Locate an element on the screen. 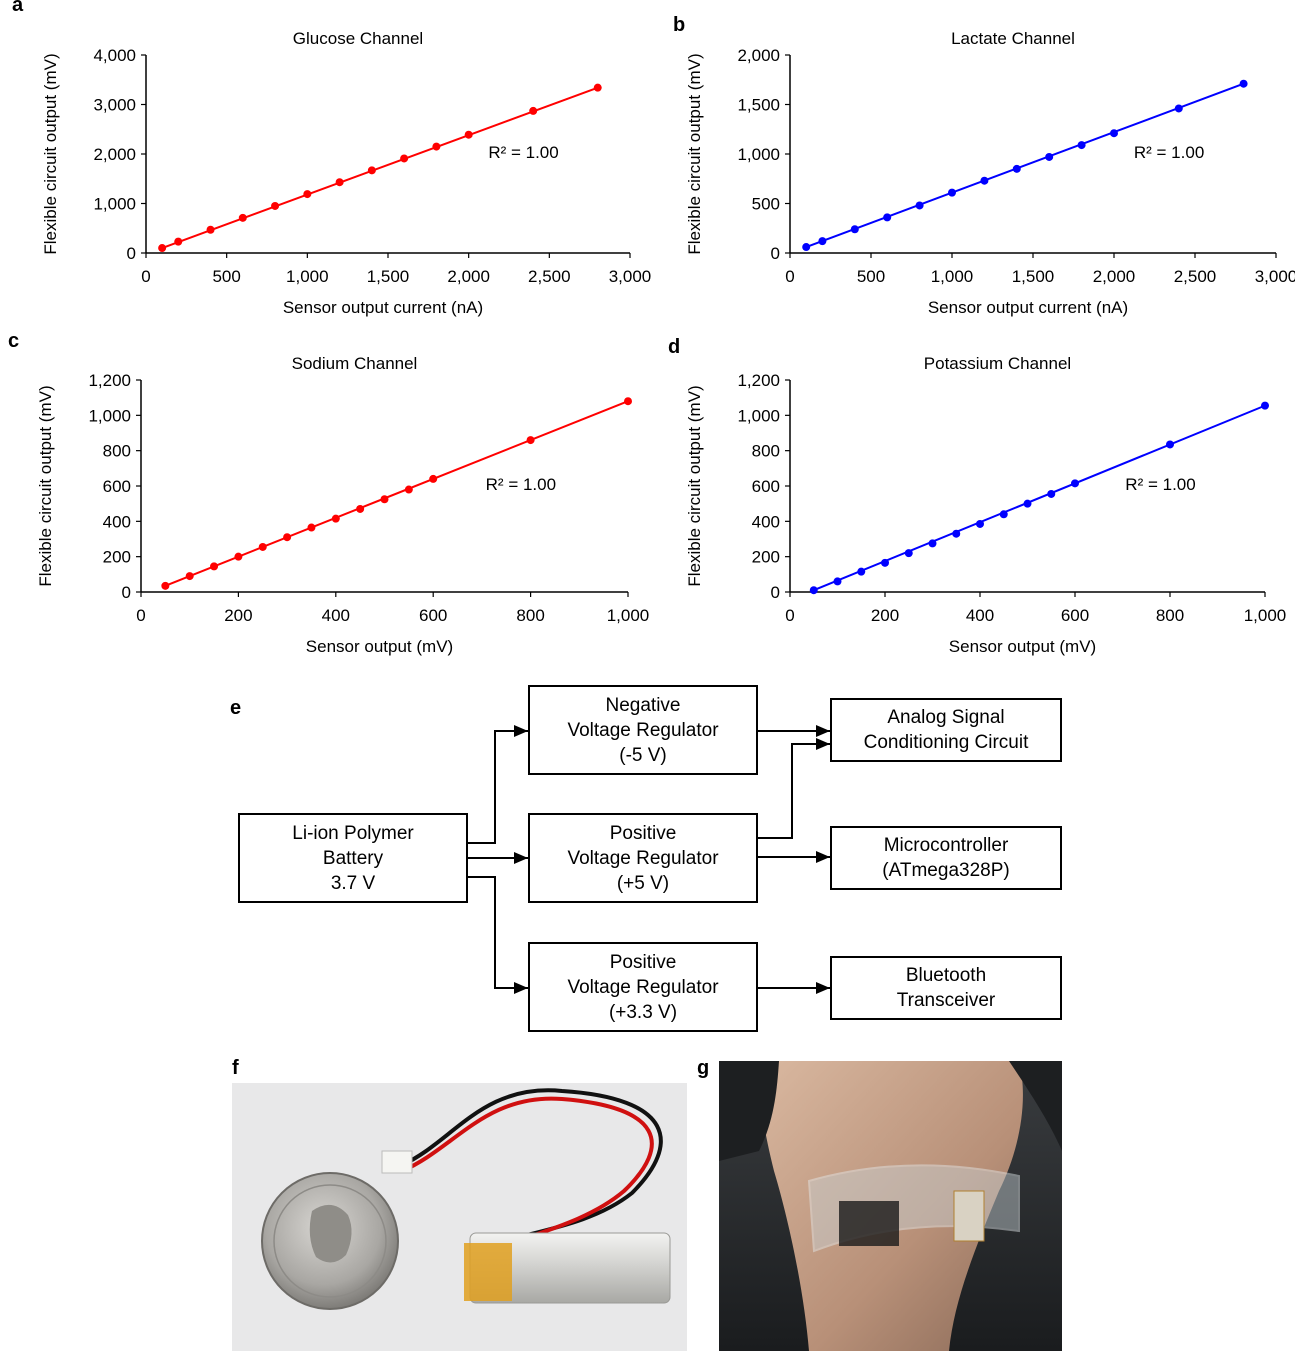 The height and width of the screenshot is (1351, 1295). chart-c-x-tick-label: 0 is located at coordinates (140, 615).